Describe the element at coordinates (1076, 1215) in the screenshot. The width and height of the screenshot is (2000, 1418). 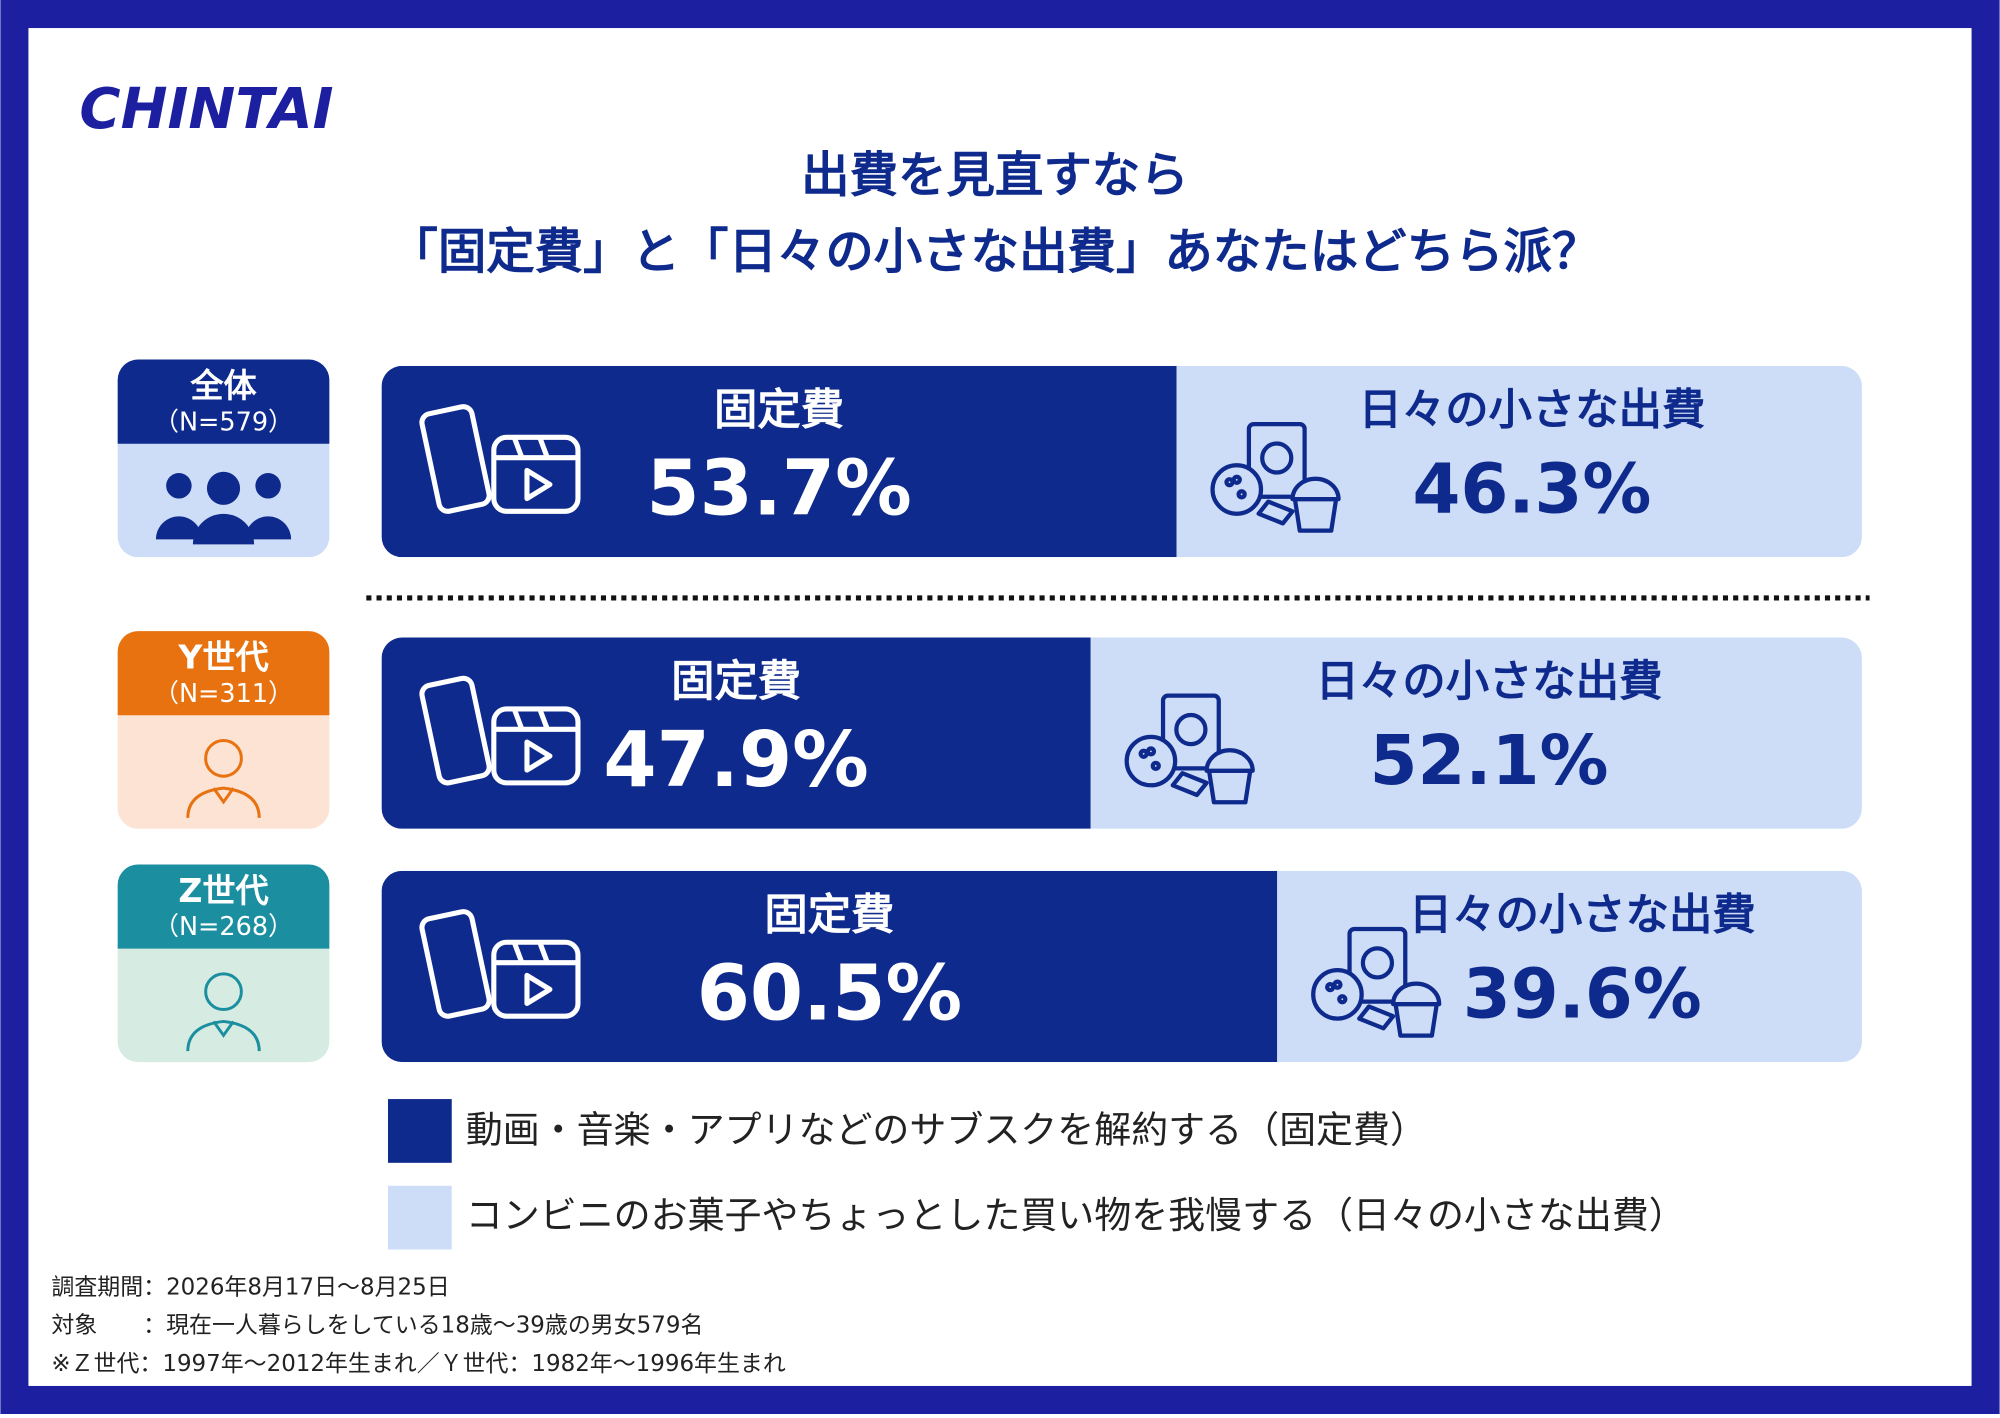
I see `legend-label: コンビニのお菓子やちょっとした買い物を我慢する（日々の小さな出費）` at that location.